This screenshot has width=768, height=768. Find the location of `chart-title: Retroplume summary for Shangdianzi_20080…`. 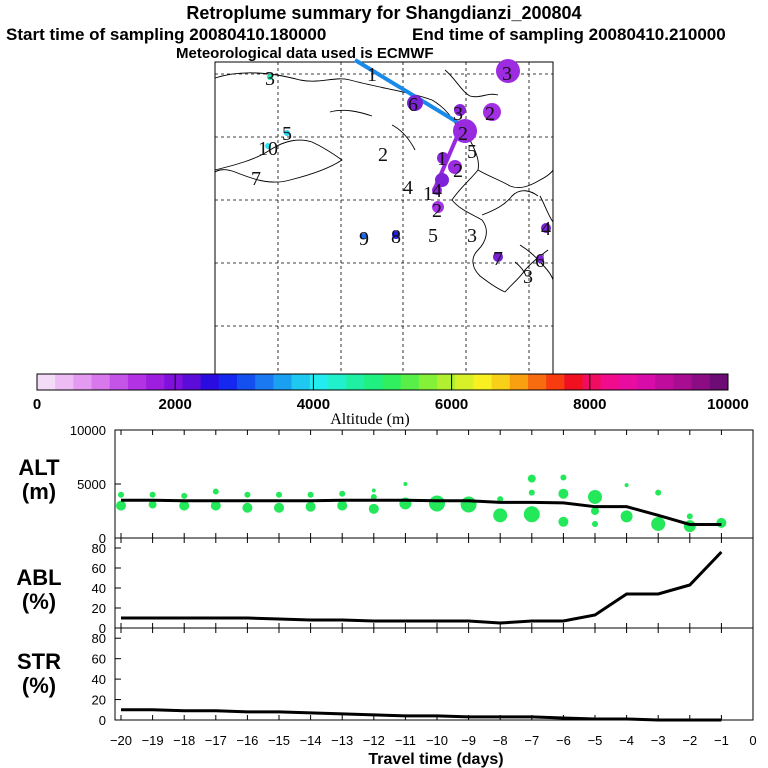

chart-title: Retroplume summary for Shangdianzi_20080… is located at coordinates (384, 13).